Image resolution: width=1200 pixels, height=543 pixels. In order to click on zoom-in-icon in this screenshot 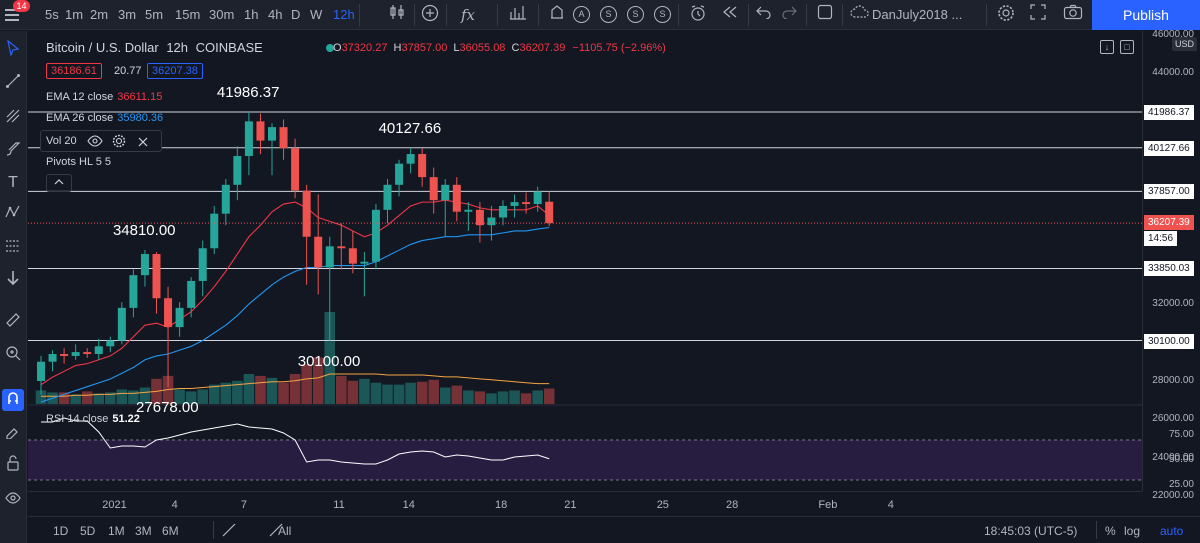, I will do `click(13, 356)`.